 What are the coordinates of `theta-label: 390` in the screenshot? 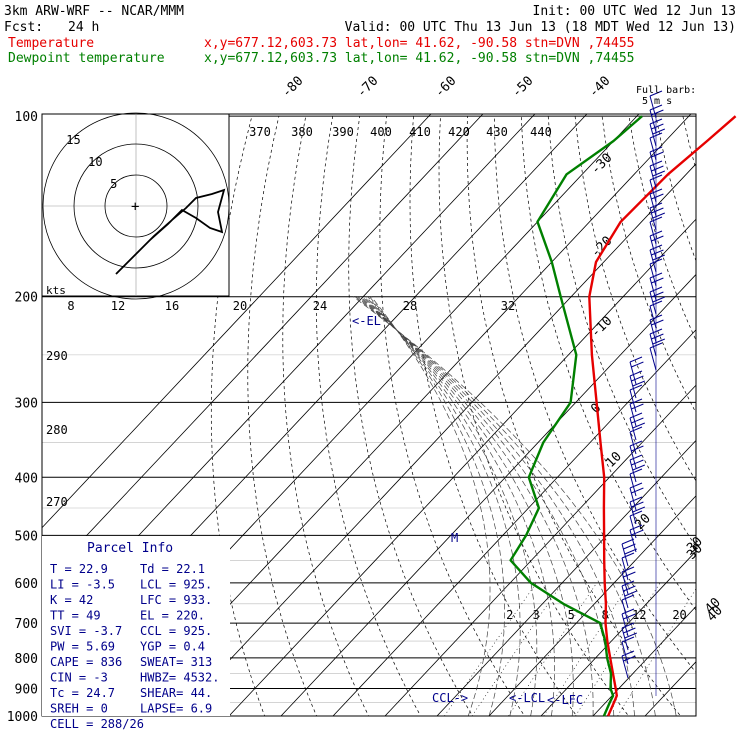 It's located at (343, 132).